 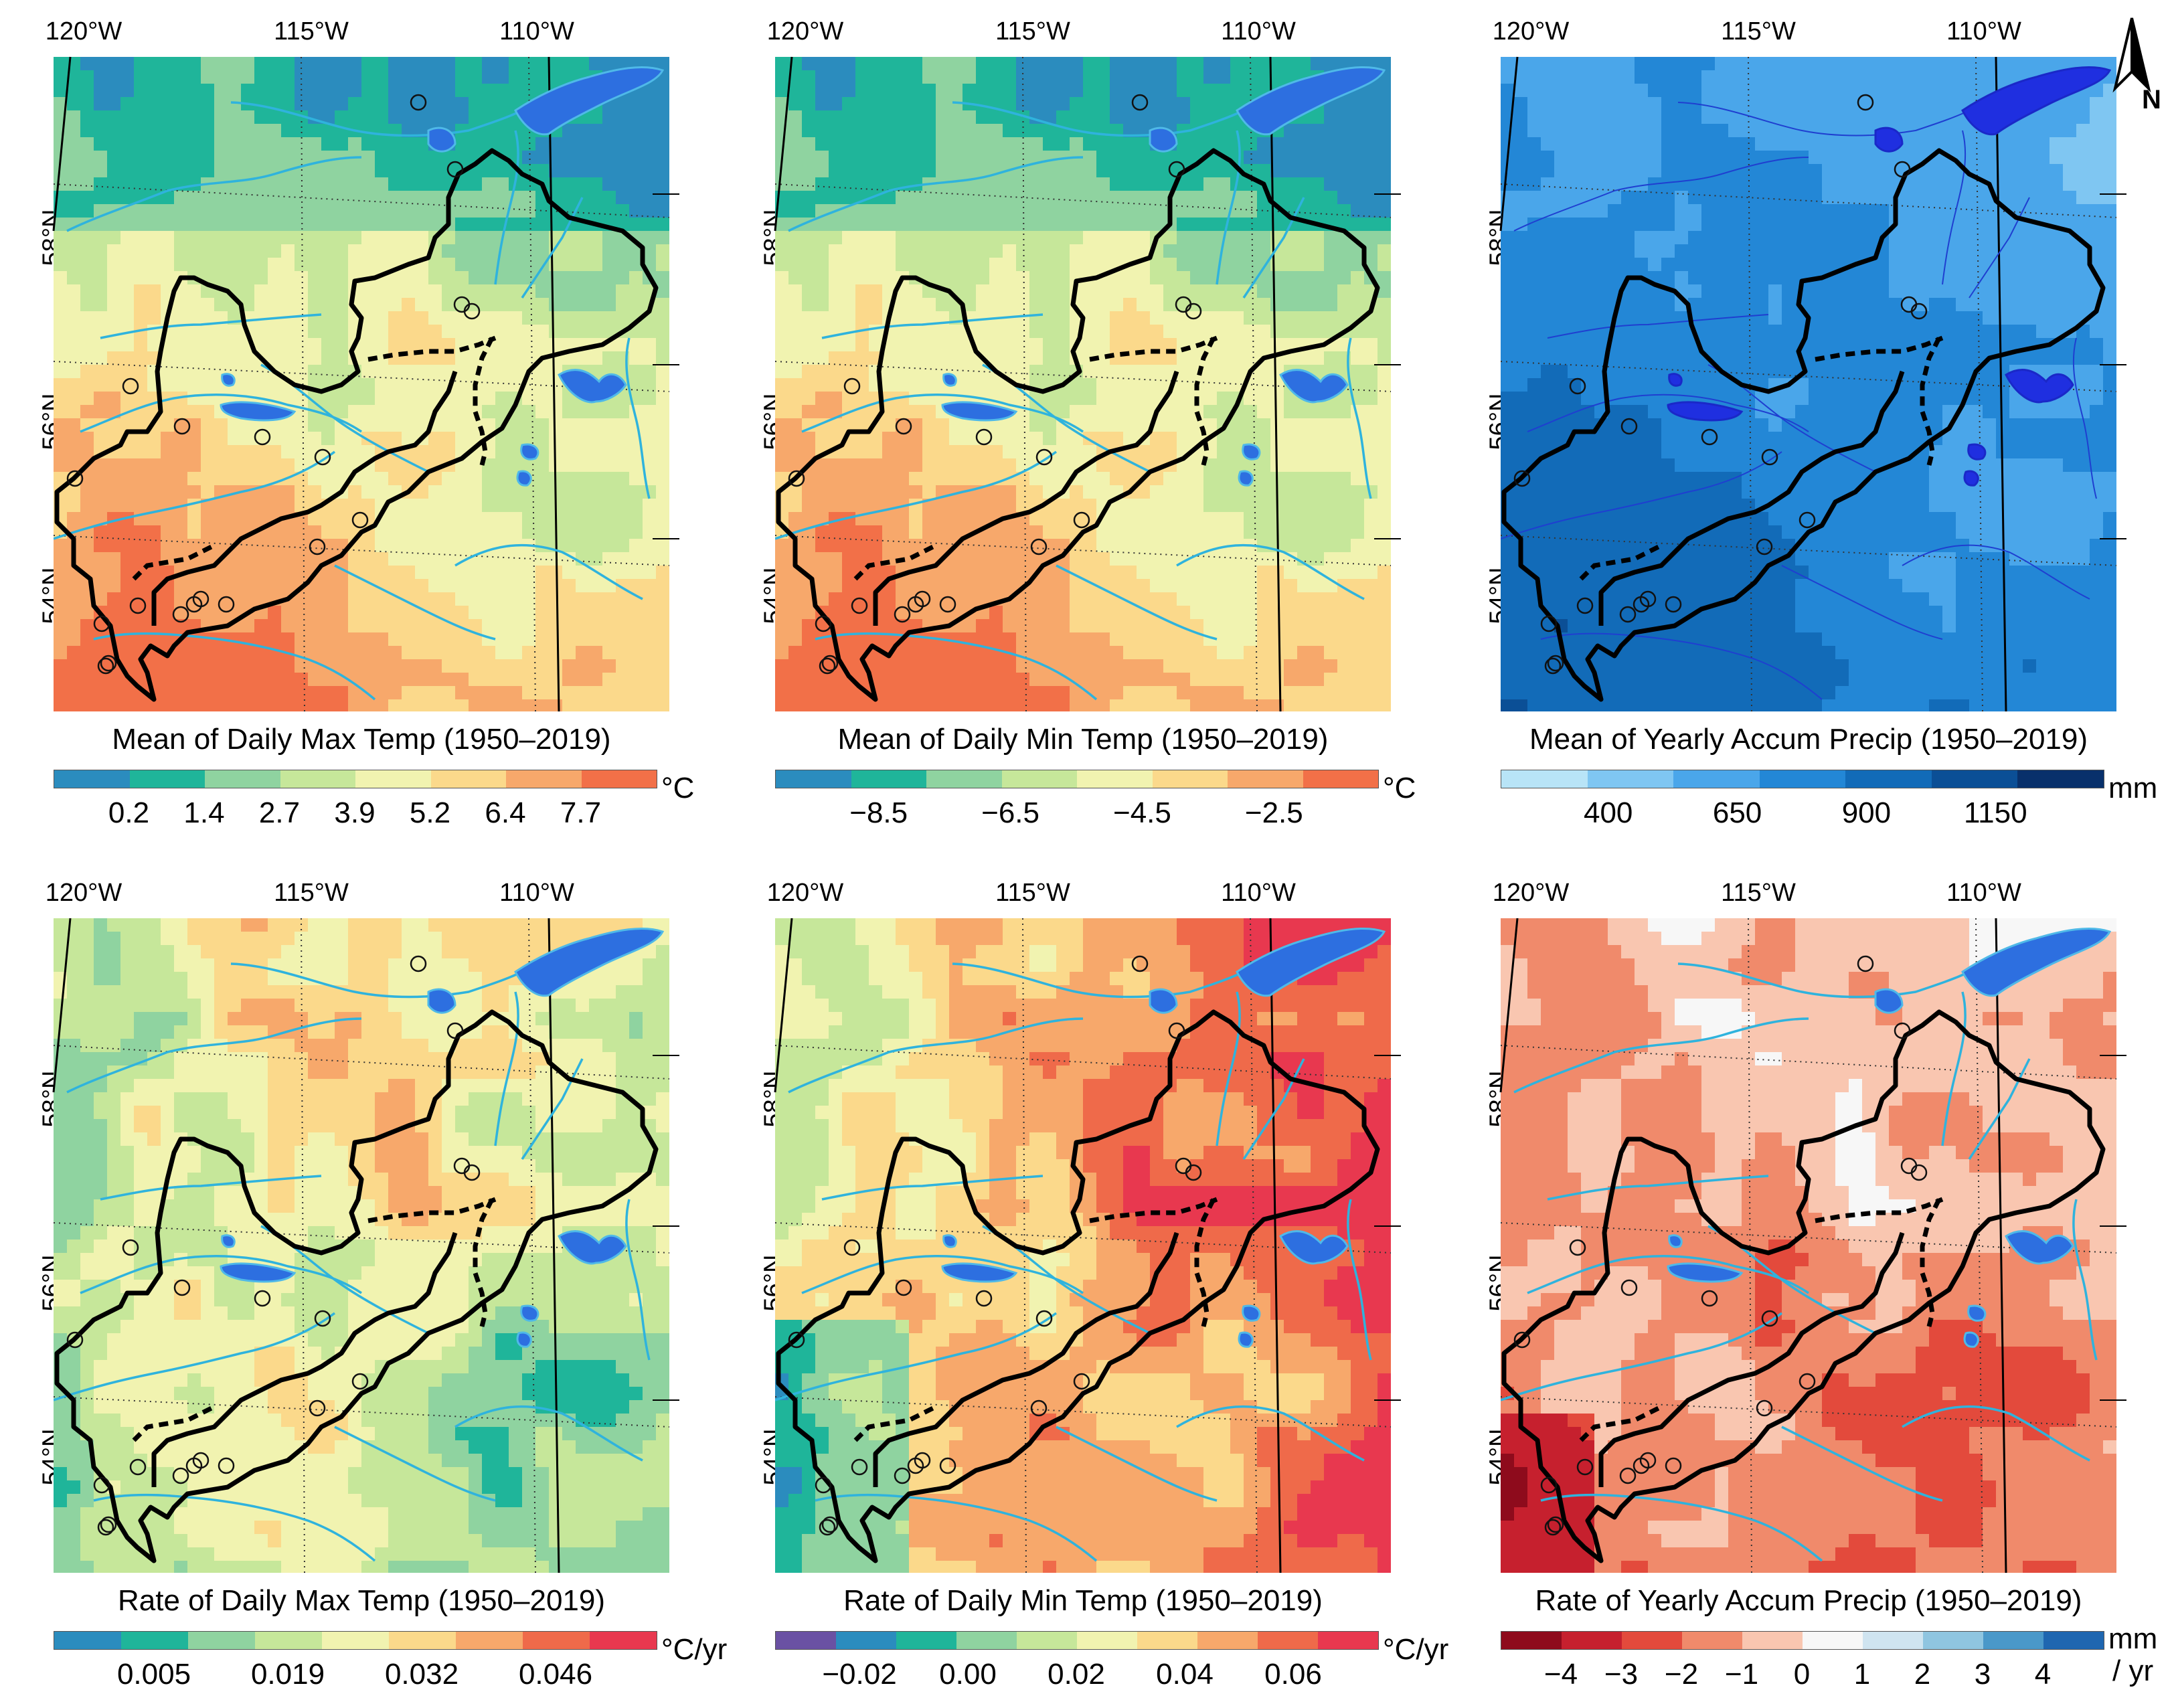 I want to click on colorbar-tick-label: 7.7, so click(x=581, y=813).